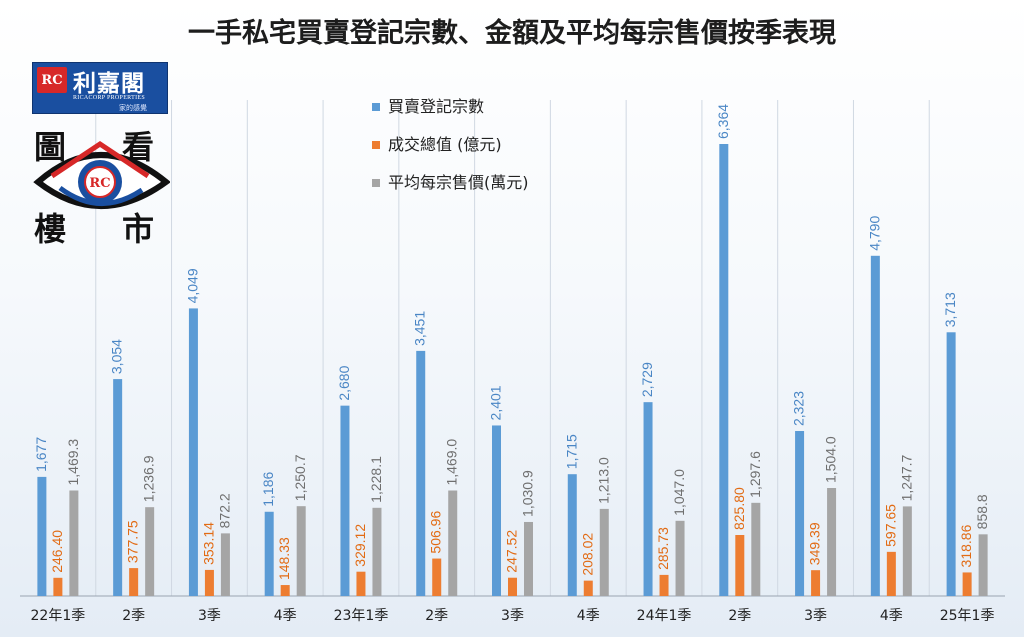 The width and height of the screenshot is (1024, 637). Describe the element at coordinates (117, 356) in the screenshot. I see `data-label-series1: 3,054` at that location.